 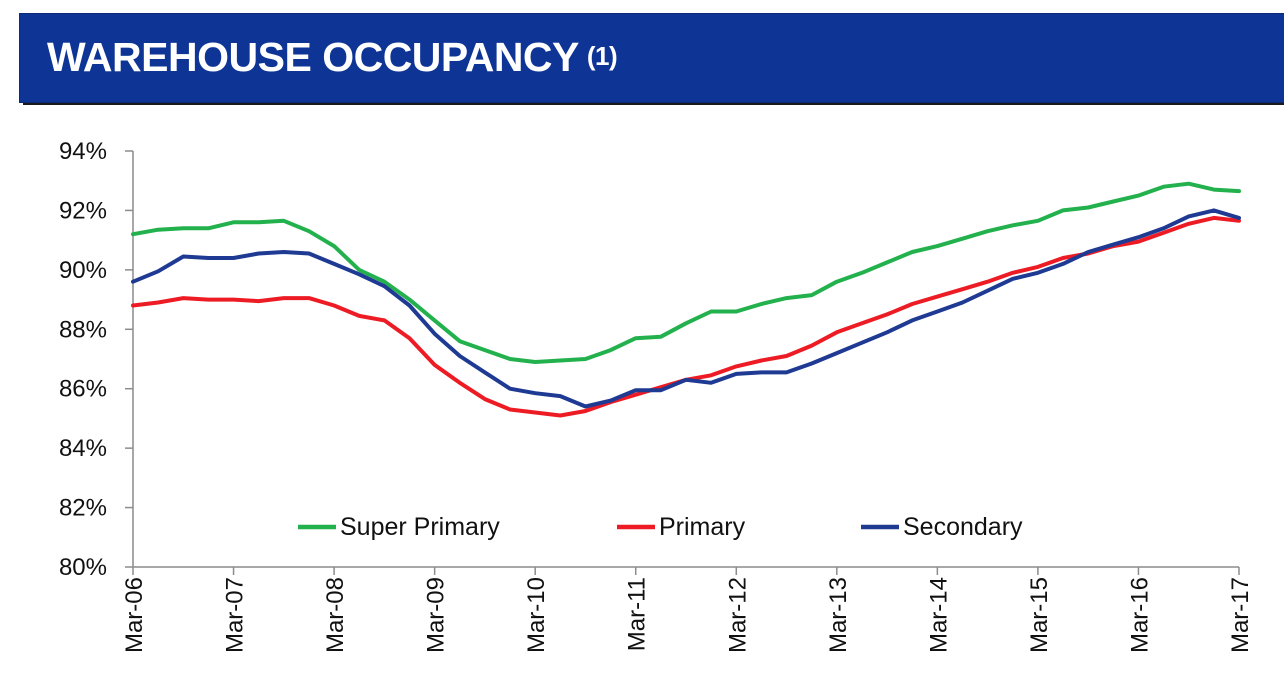 What do you see at coordinates (1240, 615) in the screenshot?
I see `x-tick-label: Mar-17` at bounding box center [1240, 615].